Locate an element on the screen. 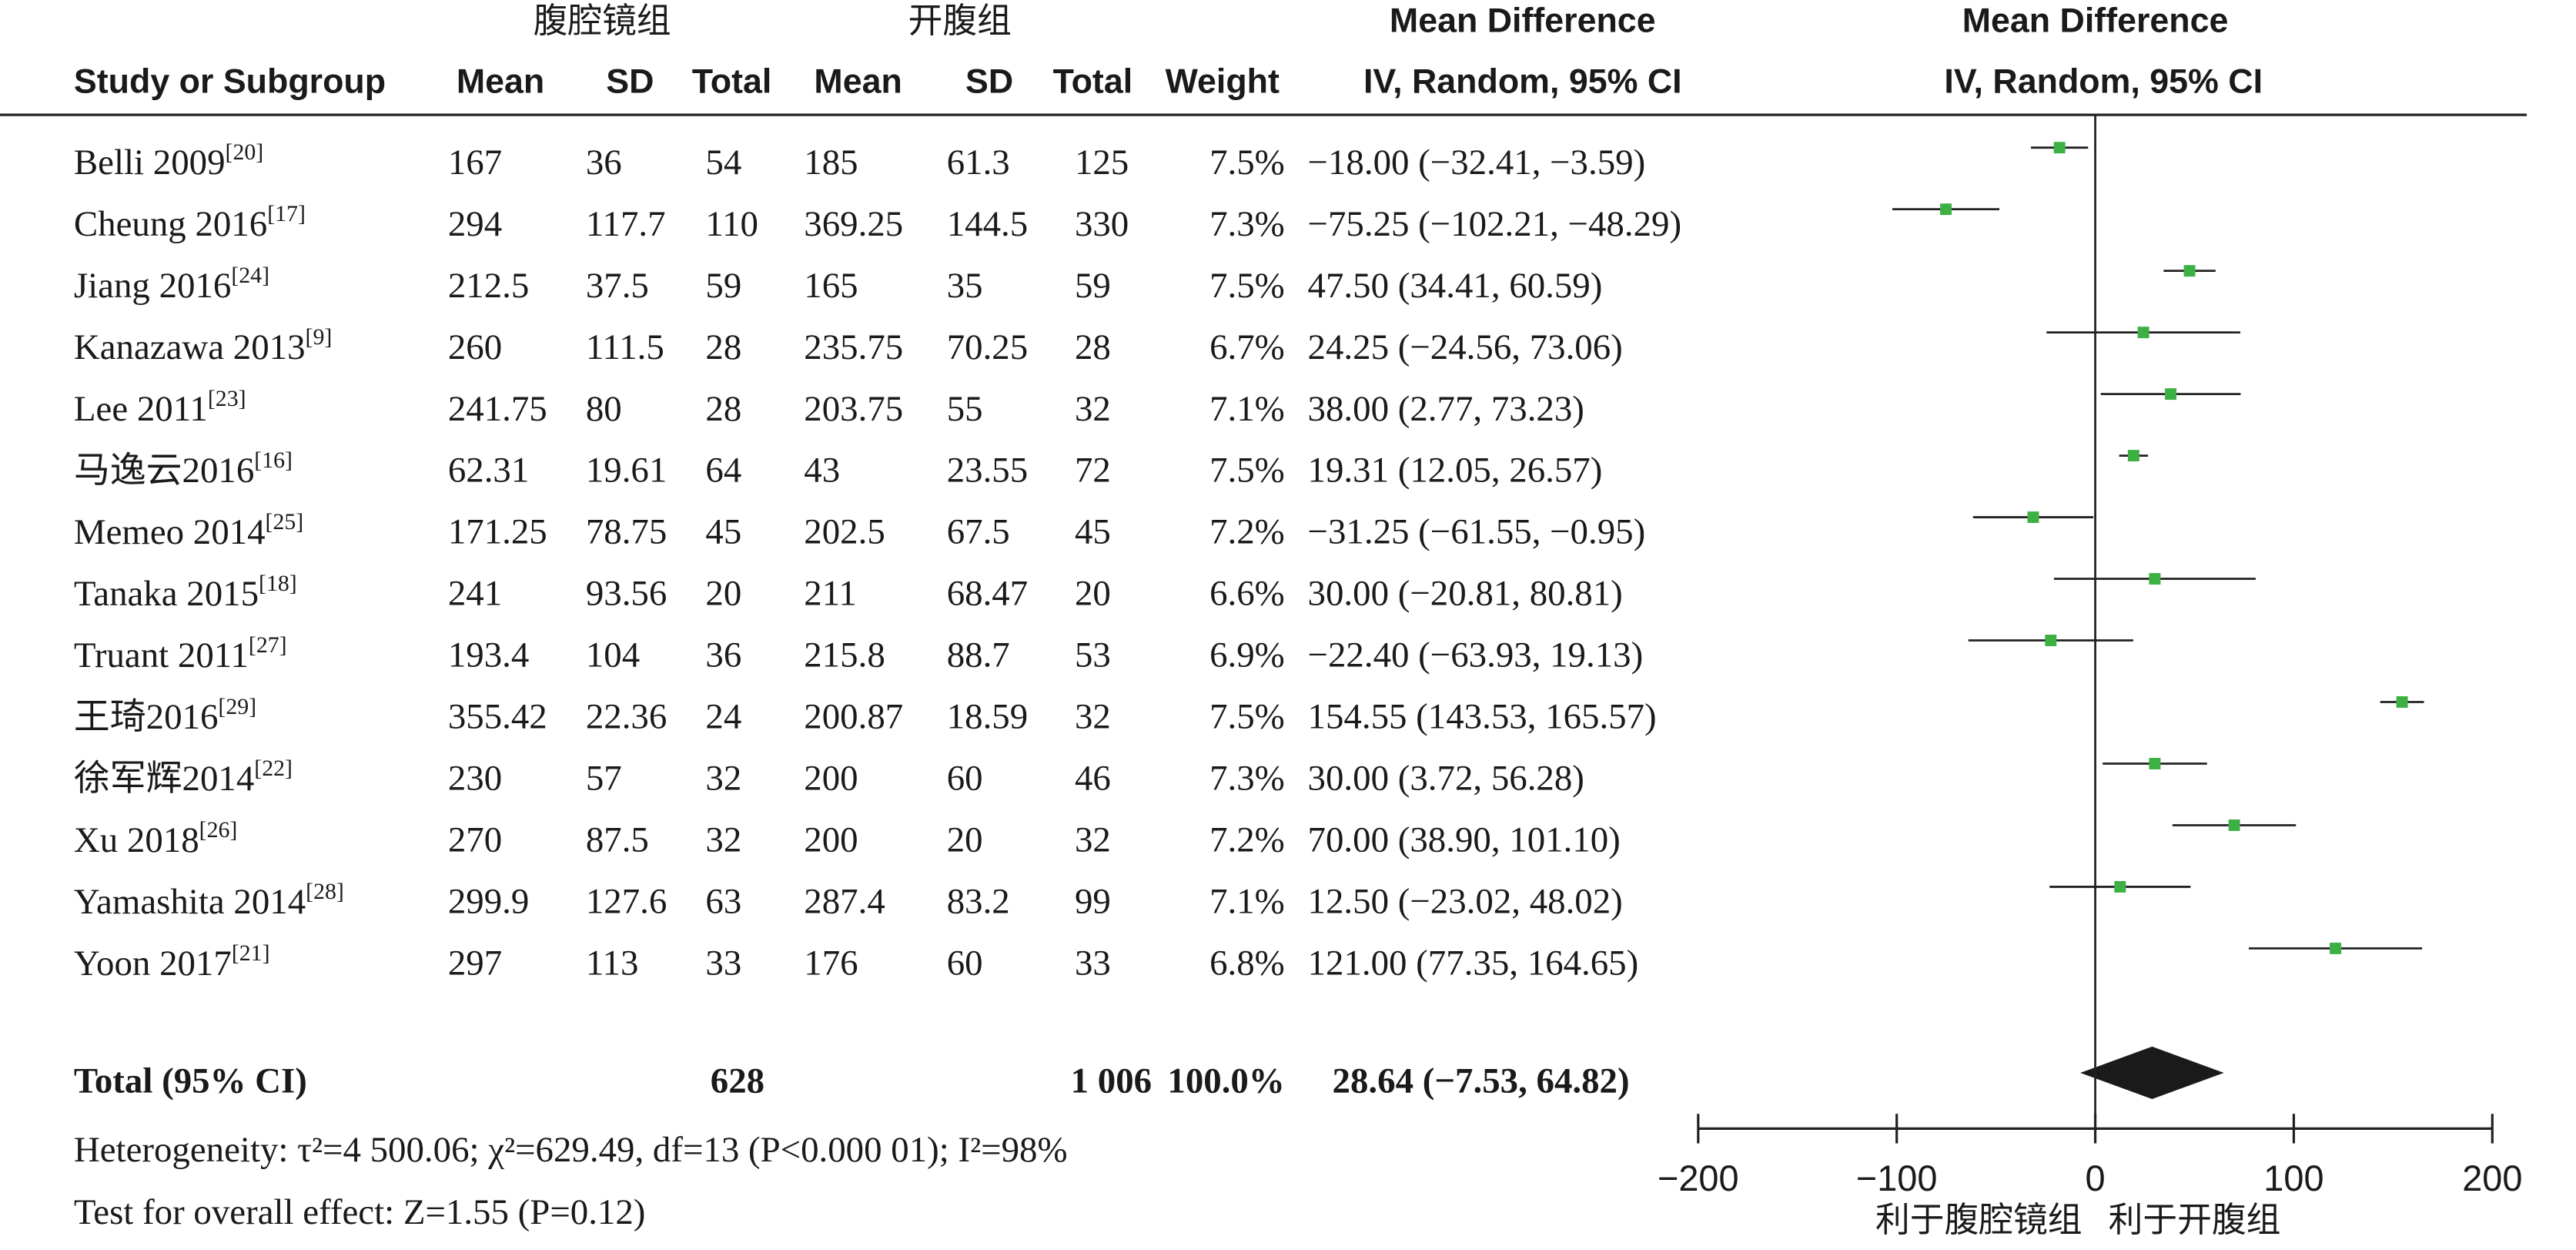  study-ref: [22] is located at coordinates (273, 768).